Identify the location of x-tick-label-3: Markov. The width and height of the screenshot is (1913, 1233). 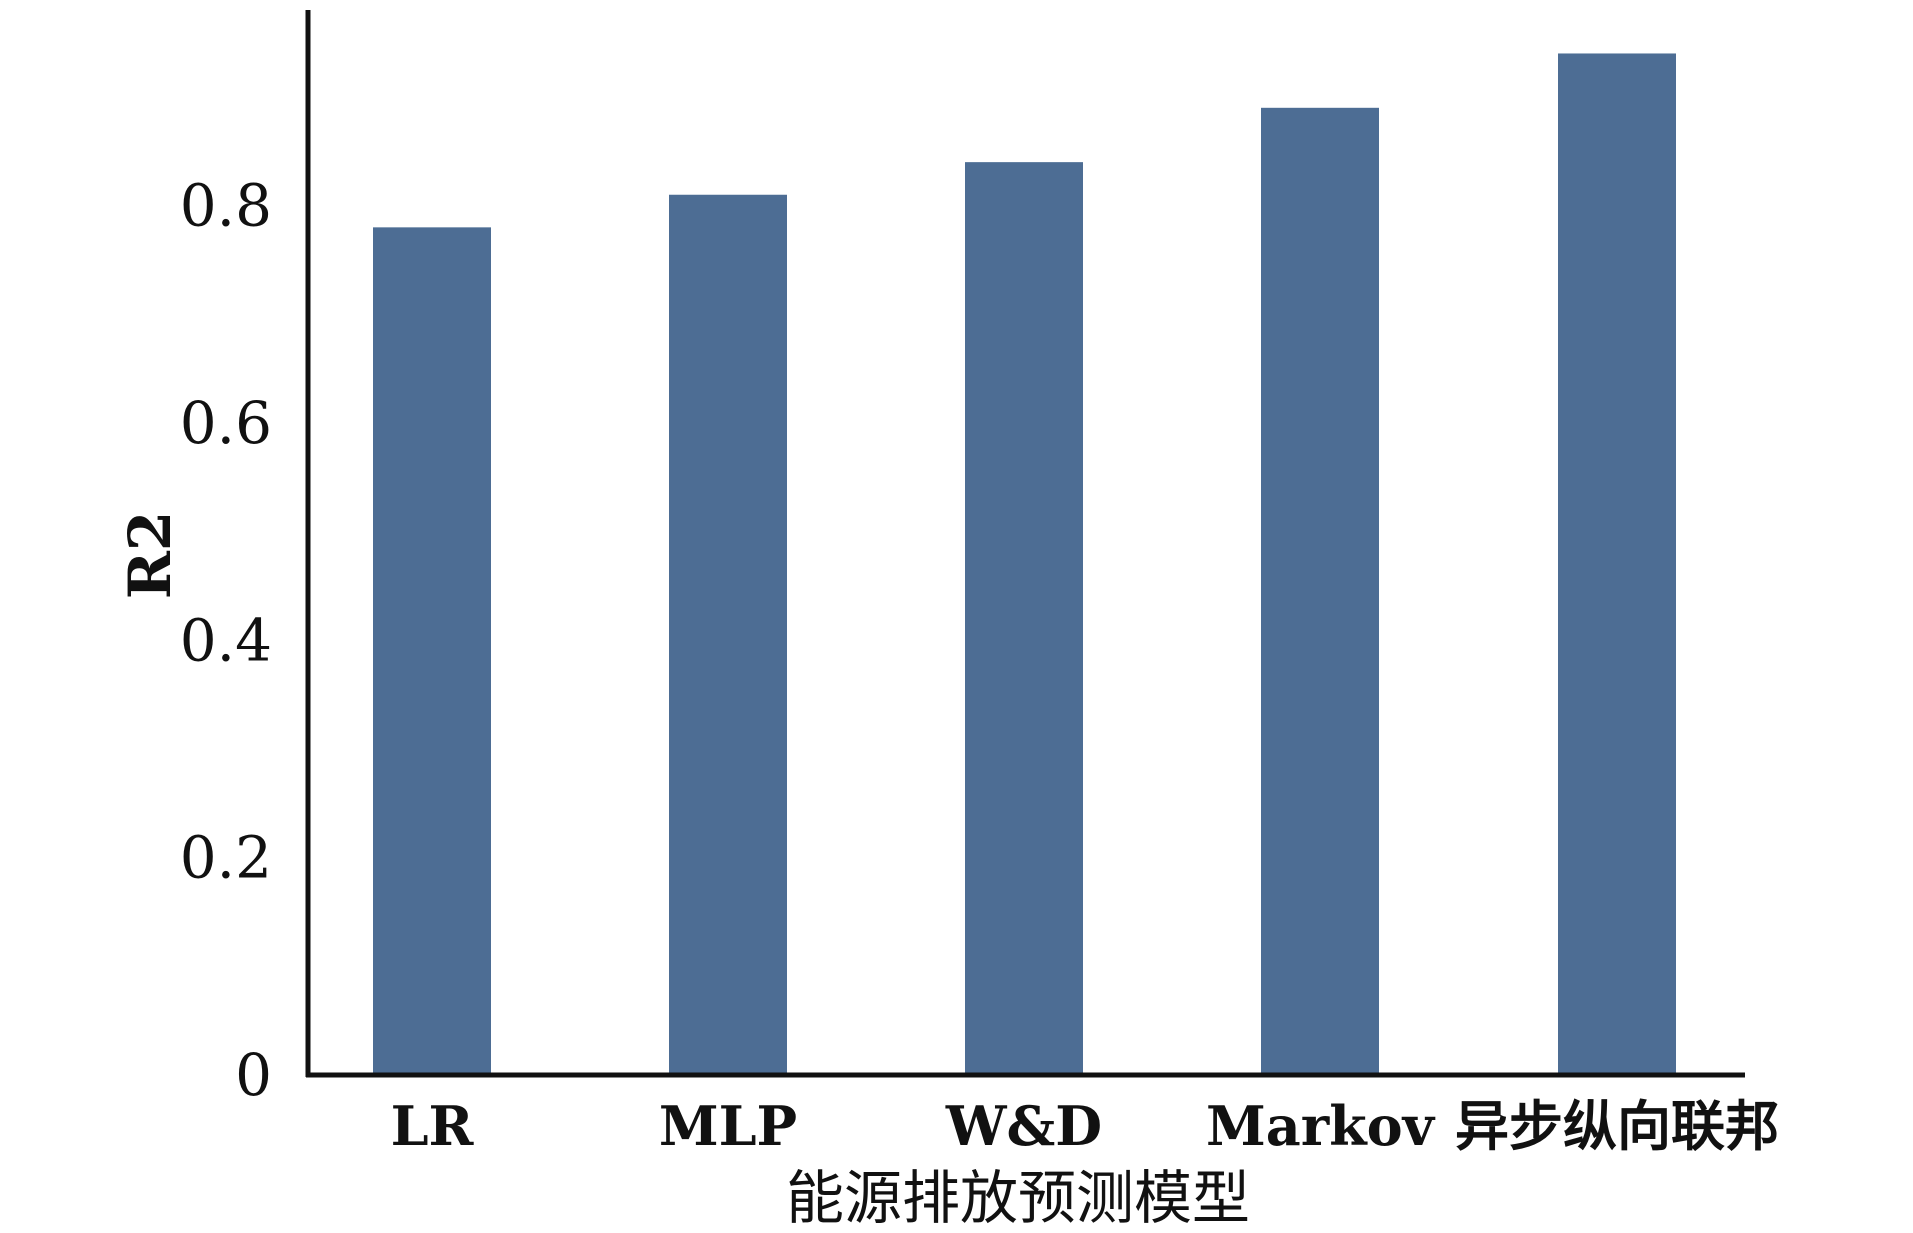
(1321, 1126).